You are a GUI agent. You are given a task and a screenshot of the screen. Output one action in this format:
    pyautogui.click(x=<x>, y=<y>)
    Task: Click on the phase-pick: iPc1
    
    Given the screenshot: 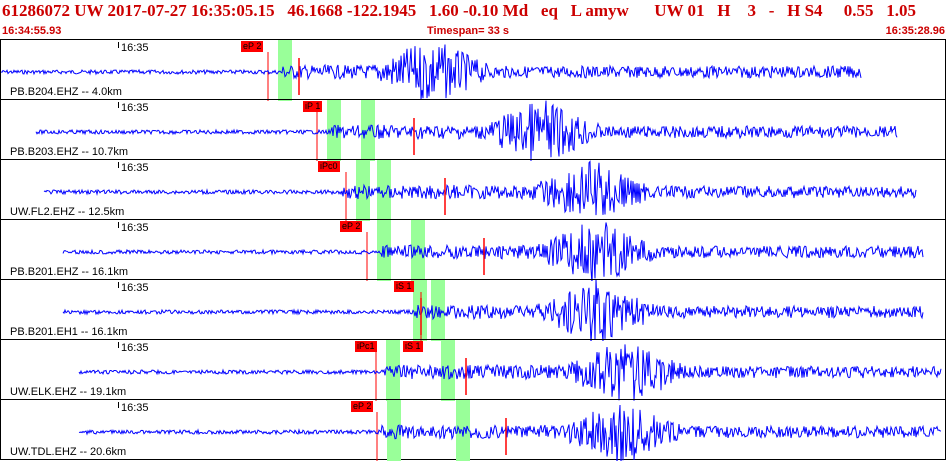 What is the action you would take?
    pyautogui.click(x=366, y=346)
    